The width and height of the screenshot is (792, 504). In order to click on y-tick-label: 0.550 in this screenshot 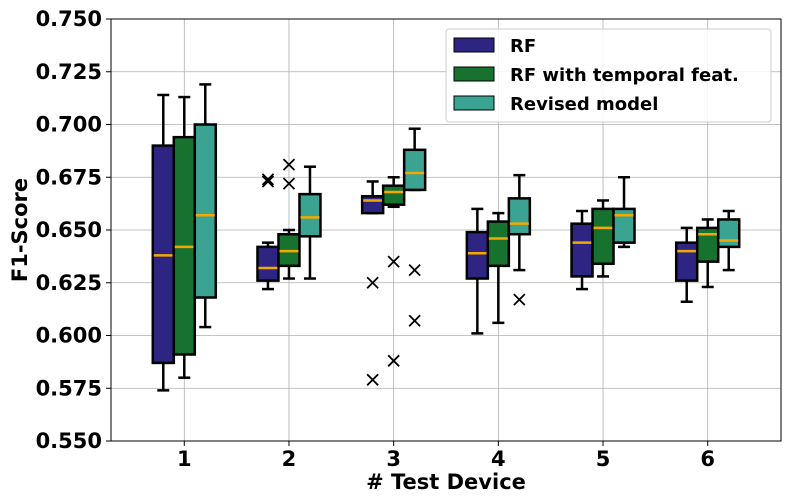, I will do `click(69, 441)`.